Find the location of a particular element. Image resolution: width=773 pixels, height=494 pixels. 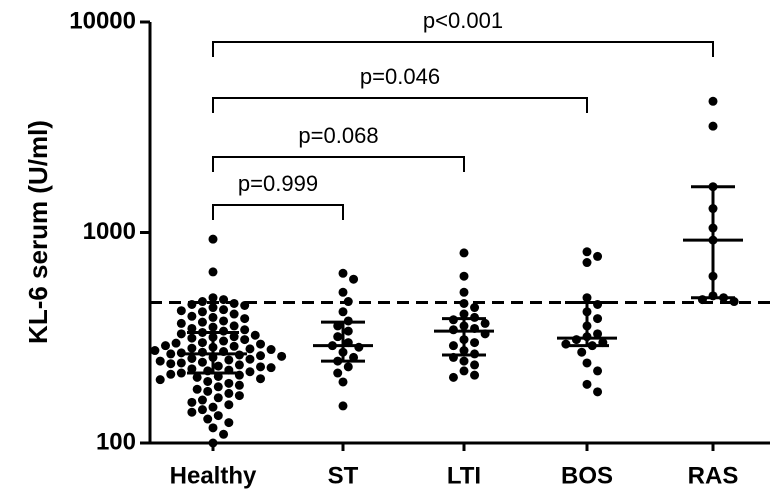

p-value-label: p=0.999 is located at coordinates (278, 183).